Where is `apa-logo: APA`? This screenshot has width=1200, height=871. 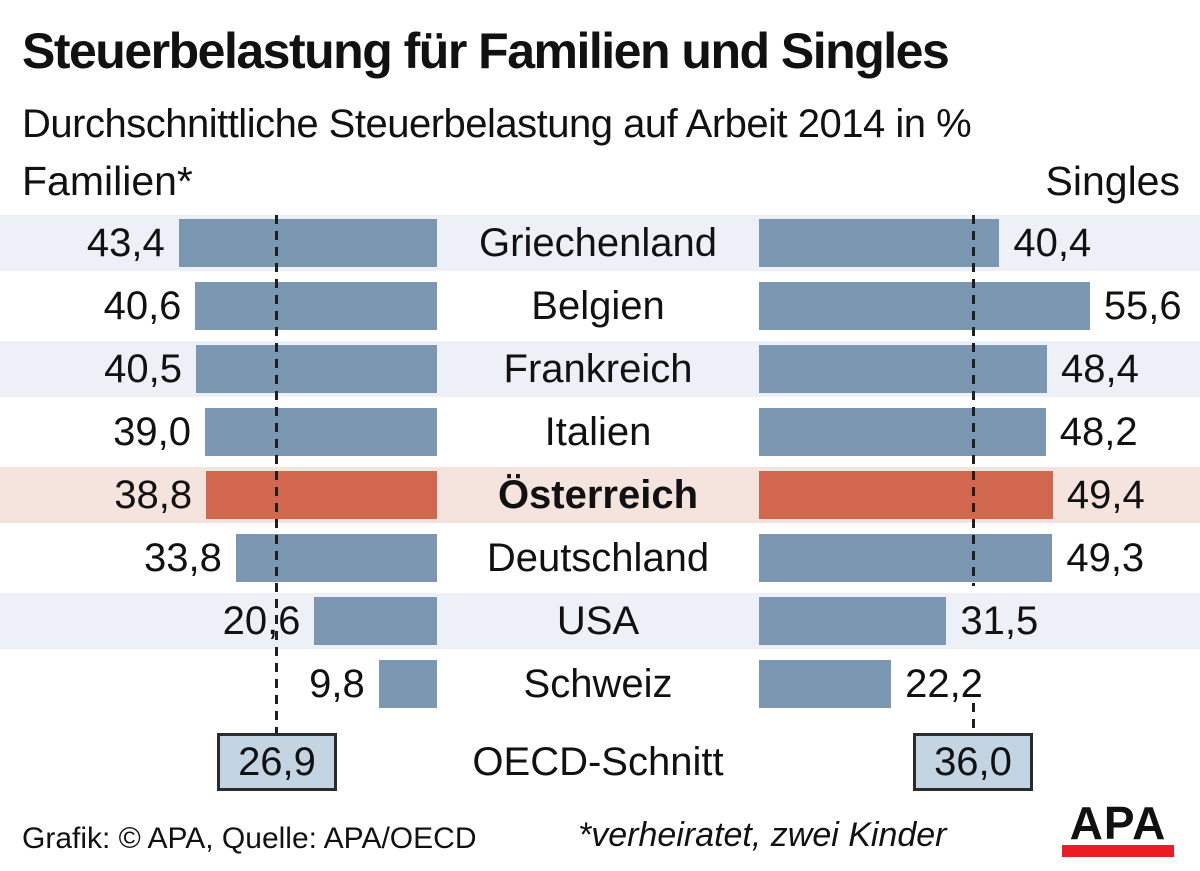
apa-logo: APA is located at coordinates (1118, 827).